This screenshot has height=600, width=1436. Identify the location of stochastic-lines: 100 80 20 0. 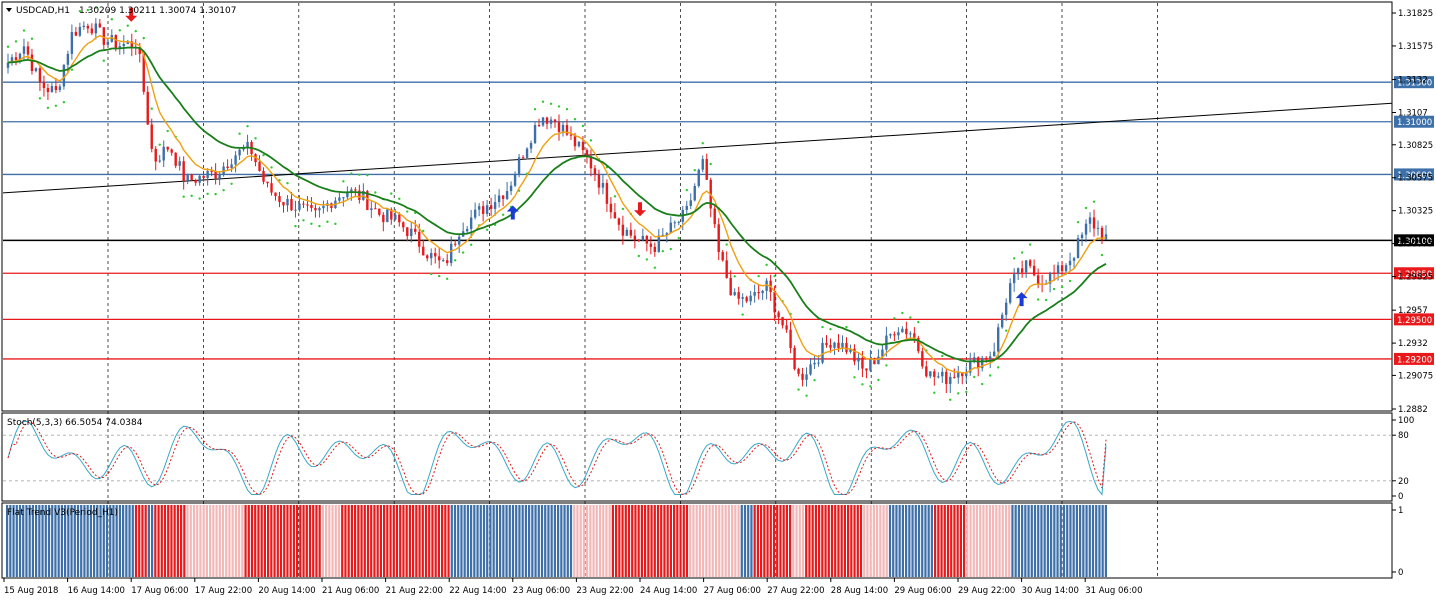
(708, 459).